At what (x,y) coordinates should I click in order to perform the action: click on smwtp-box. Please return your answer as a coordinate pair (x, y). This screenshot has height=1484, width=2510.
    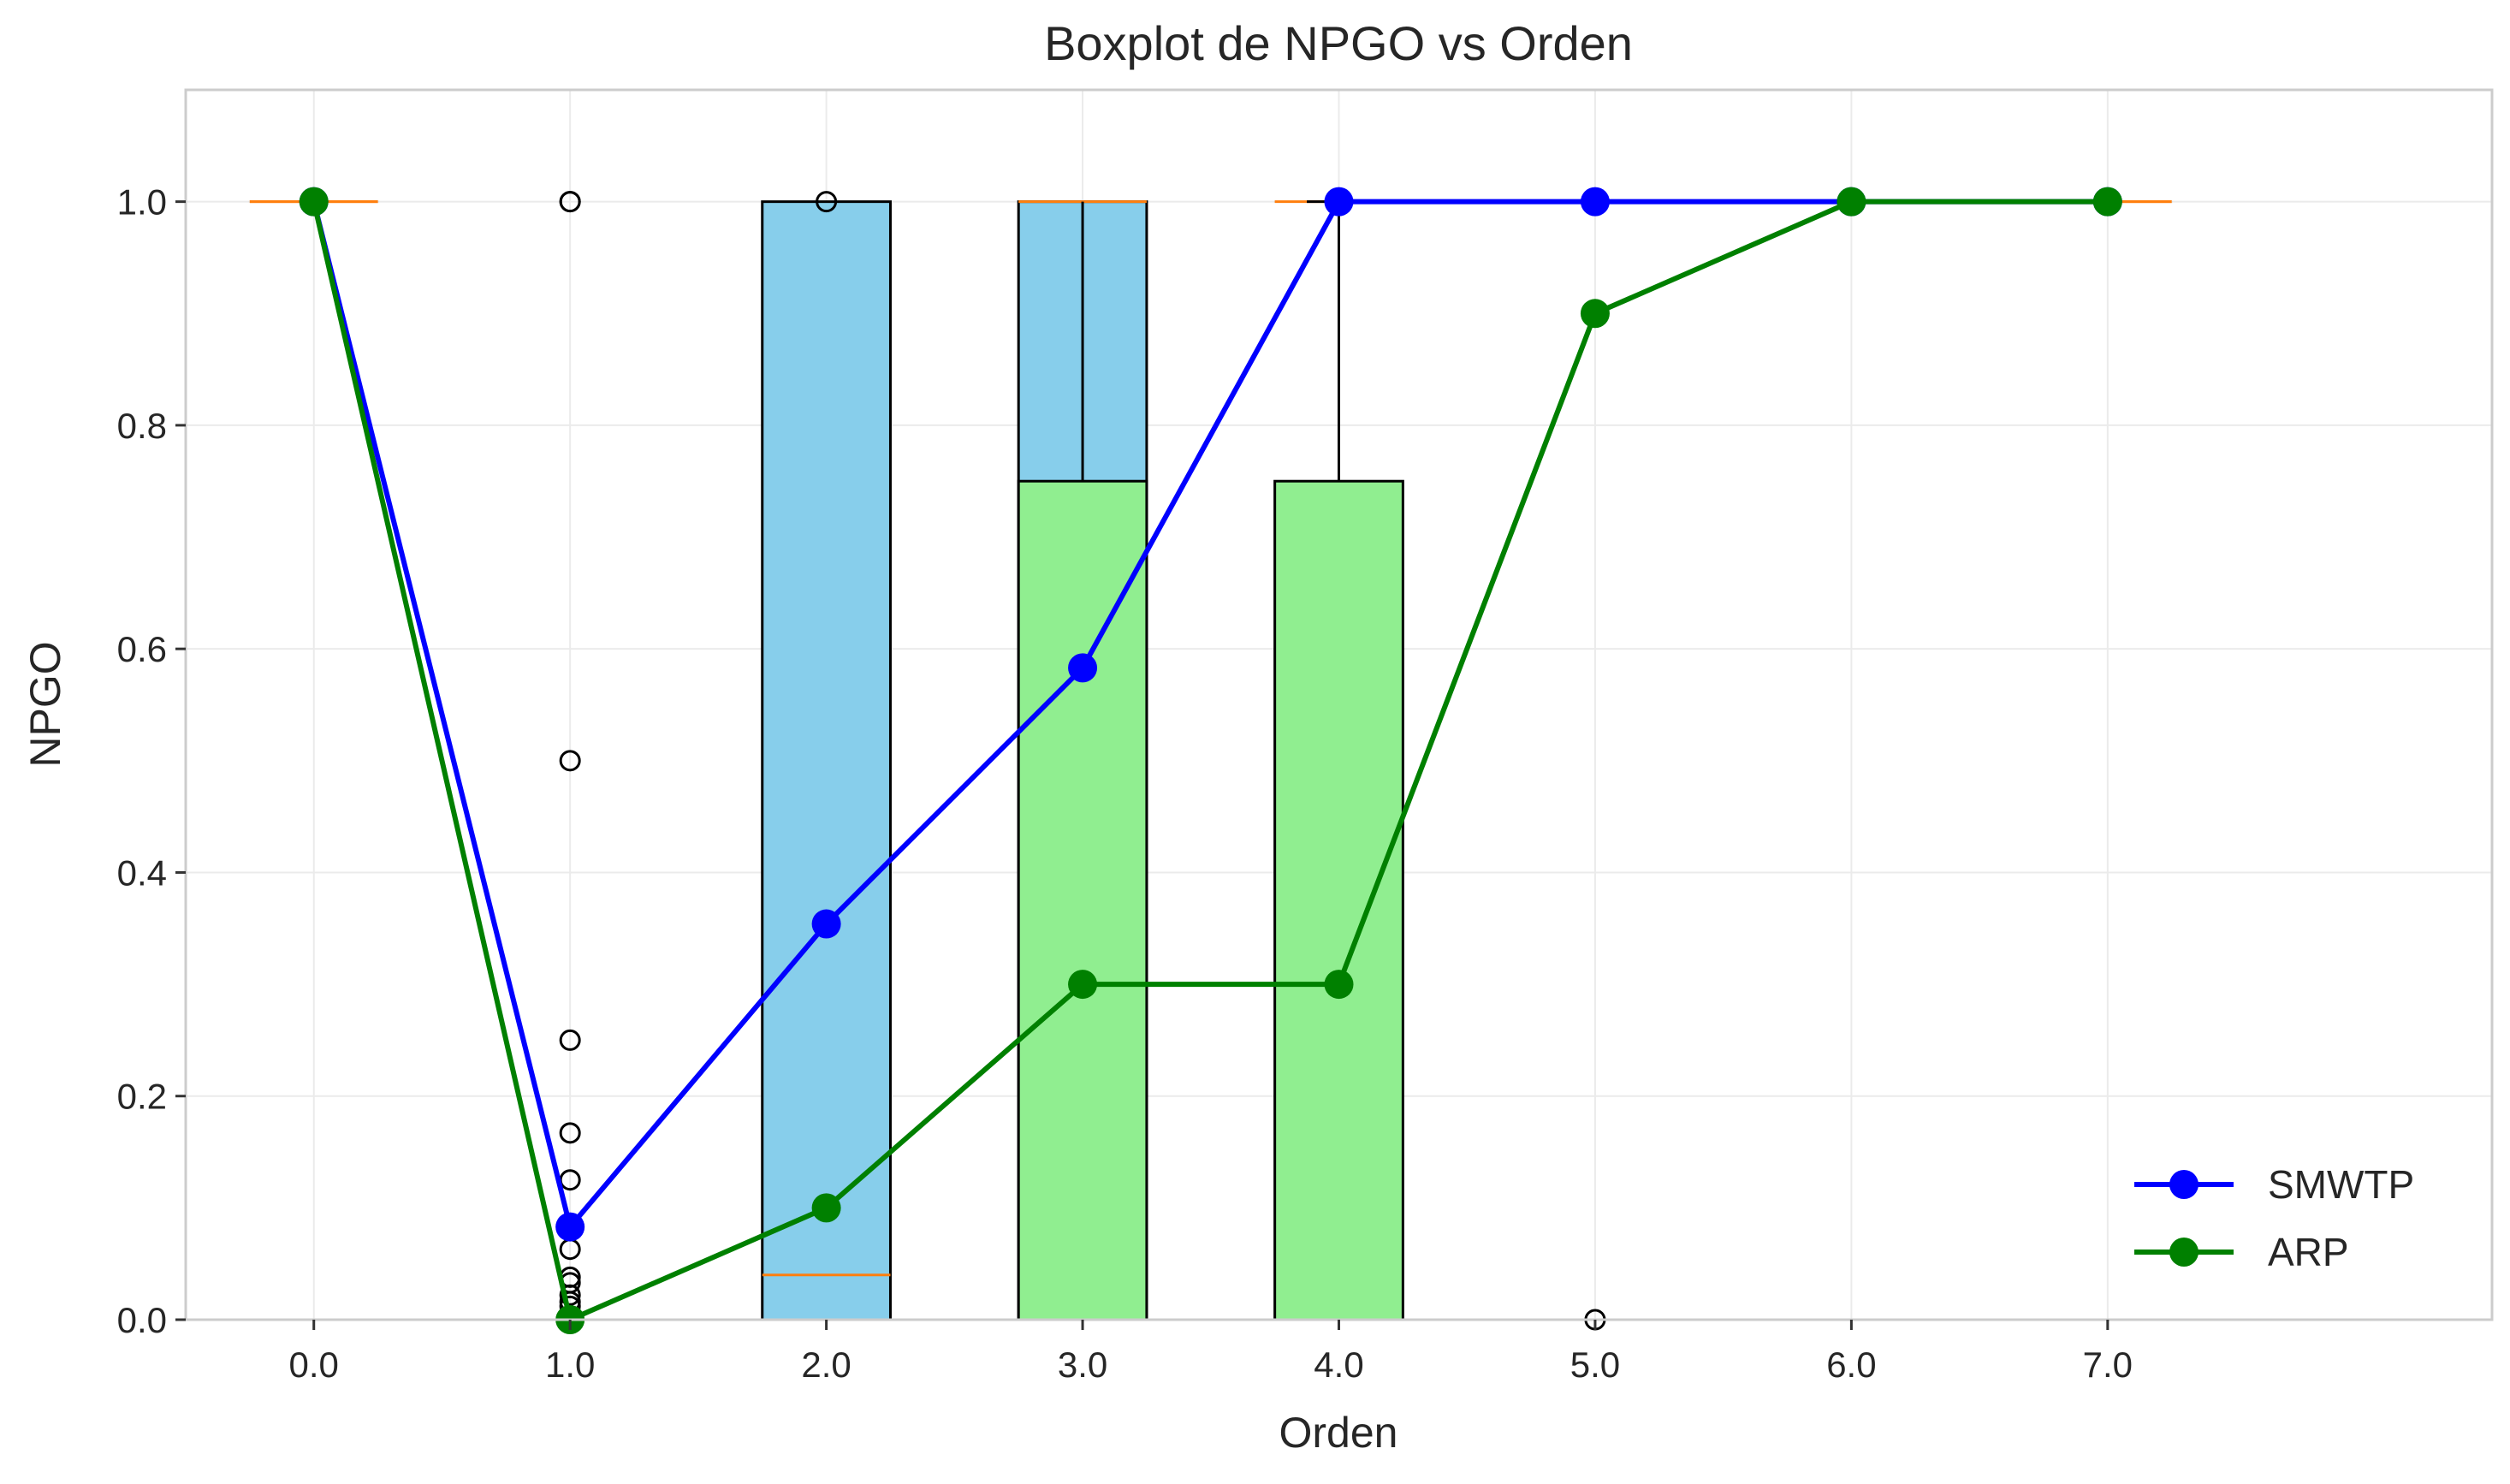
    Looking at the image, I should click on (826, 761).